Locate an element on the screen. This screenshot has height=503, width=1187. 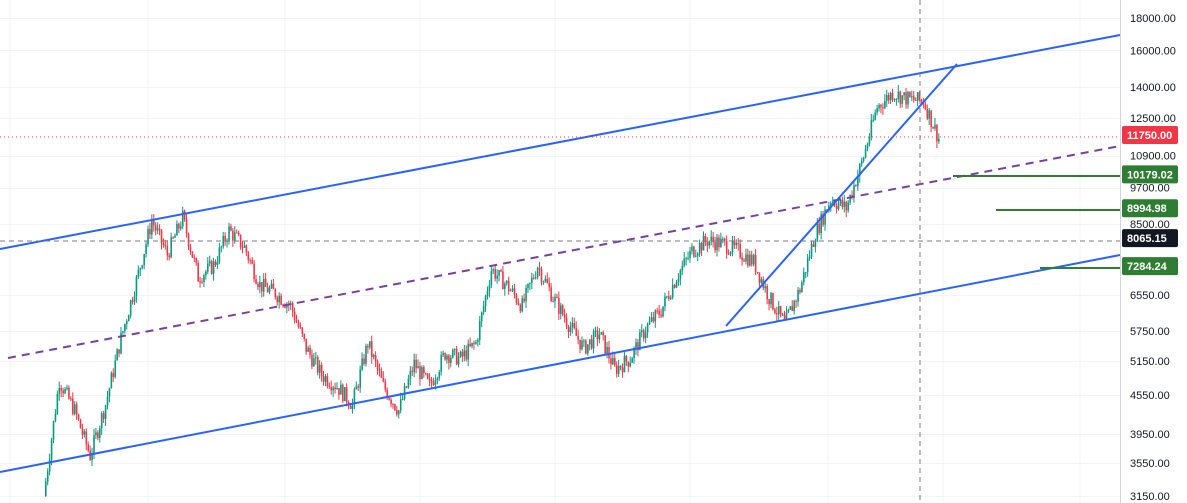
support-trendline is located at coordinates (841, 195).